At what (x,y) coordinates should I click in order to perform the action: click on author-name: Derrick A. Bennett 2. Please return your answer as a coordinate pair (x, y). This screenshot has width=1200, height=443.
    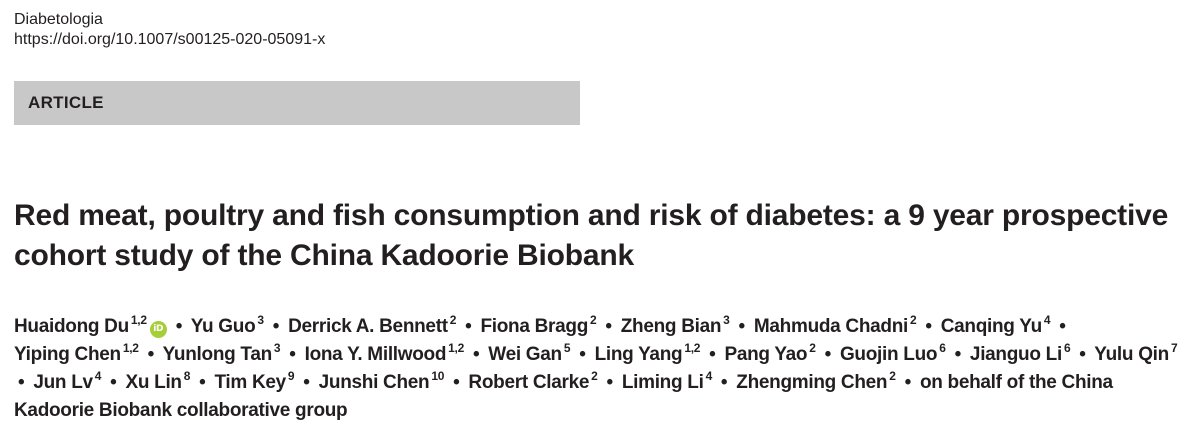
    Looking at the image, I should click on (372, 325).